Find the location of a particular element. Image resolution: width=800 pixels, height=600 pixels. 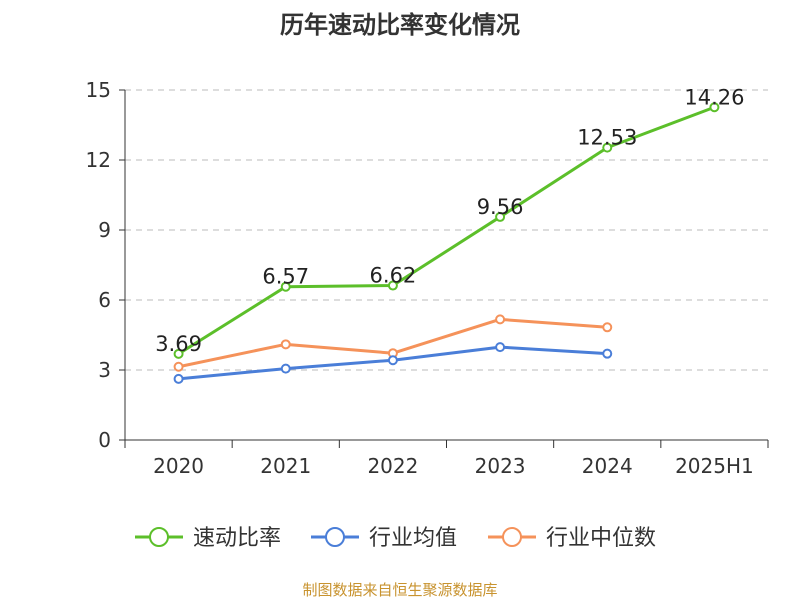

y-tick-label: 12 is located at coordinates (98, 160).